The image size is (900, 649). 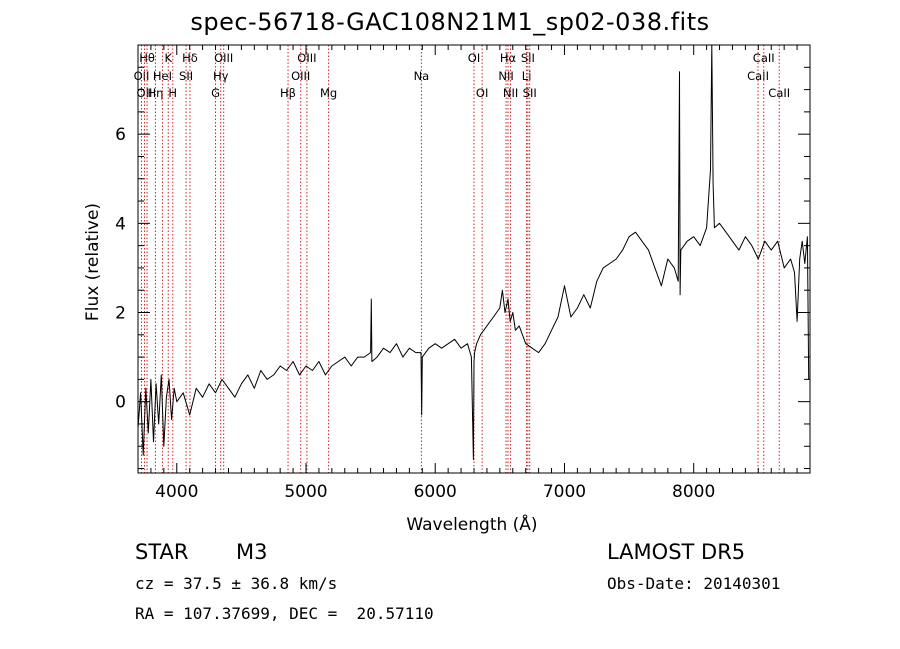 What do you see at coordinates (305, 492) in the screenshot?
I see `x-tick-label: 5000` at bounding box center [305, 492].